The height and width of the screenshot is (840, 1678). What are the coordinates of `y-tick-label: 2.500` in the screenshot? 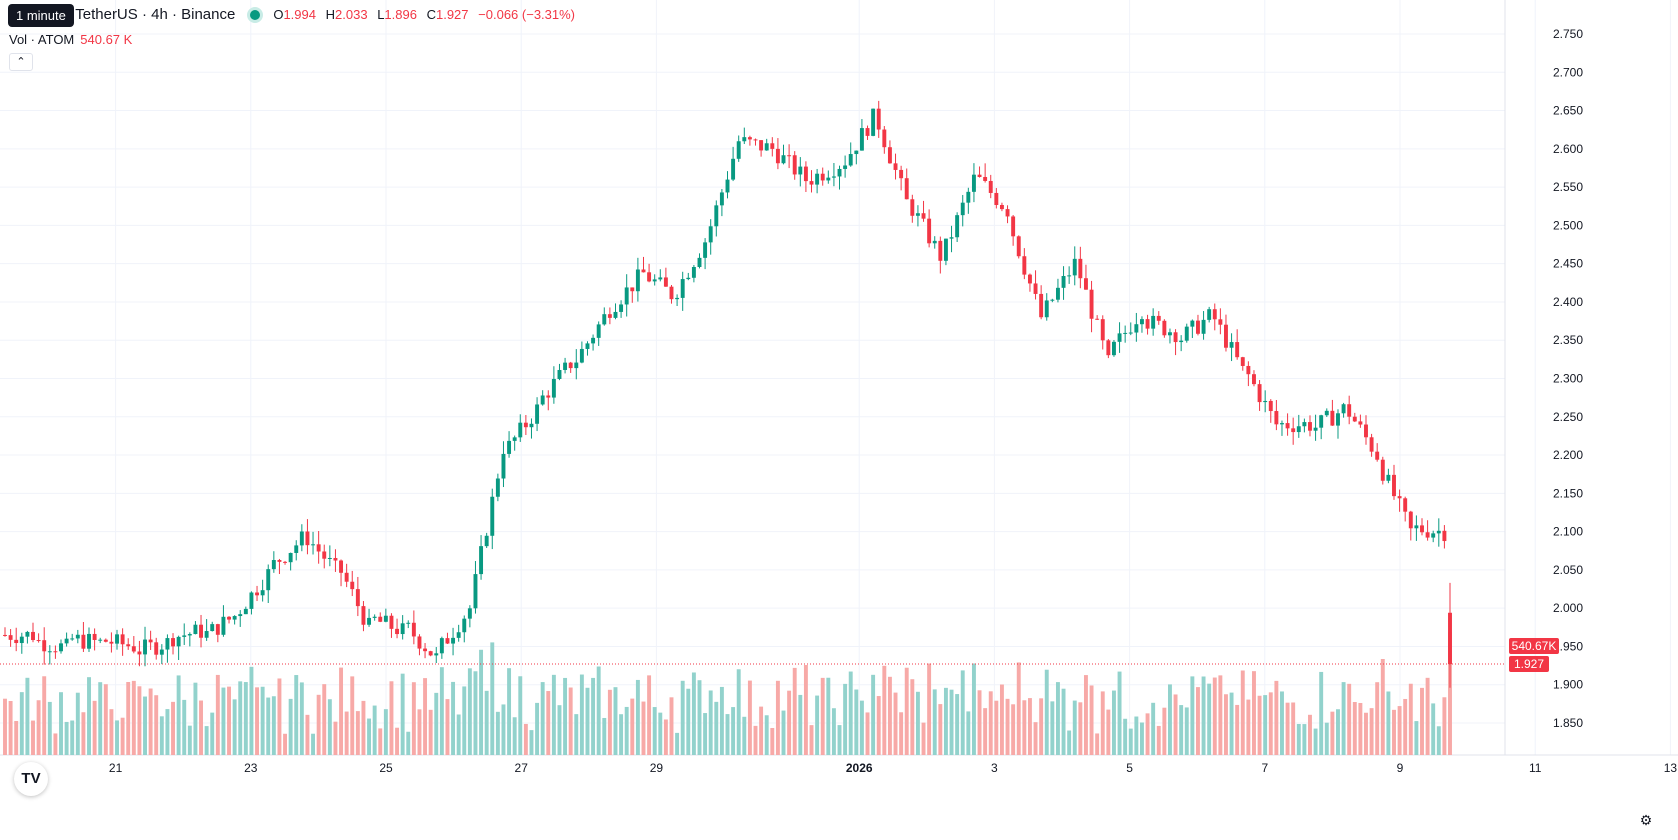 It's located at (1568, 225).